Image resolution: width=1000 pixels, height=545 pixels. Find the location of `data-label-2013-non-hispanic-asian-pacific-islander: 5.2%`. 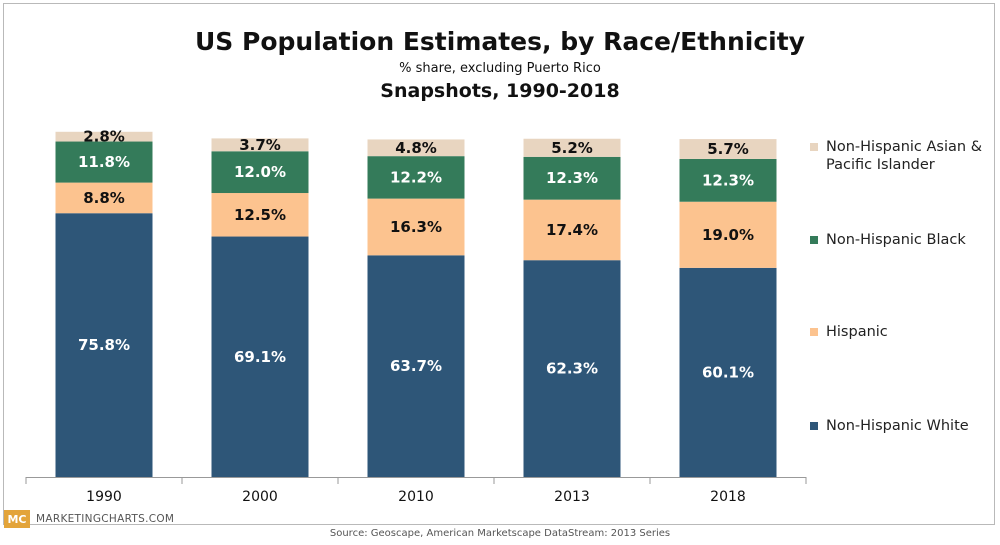

data-label-2013-non-hispanic-asian-pacific-islander: 5.2% is located at coordinates (572, 148).